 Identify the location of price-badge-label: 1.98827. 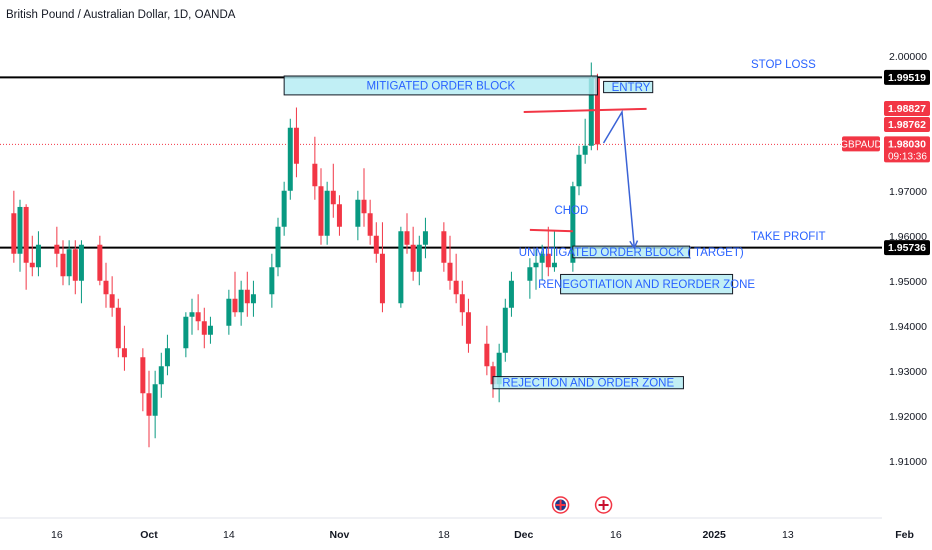
(907, 109).